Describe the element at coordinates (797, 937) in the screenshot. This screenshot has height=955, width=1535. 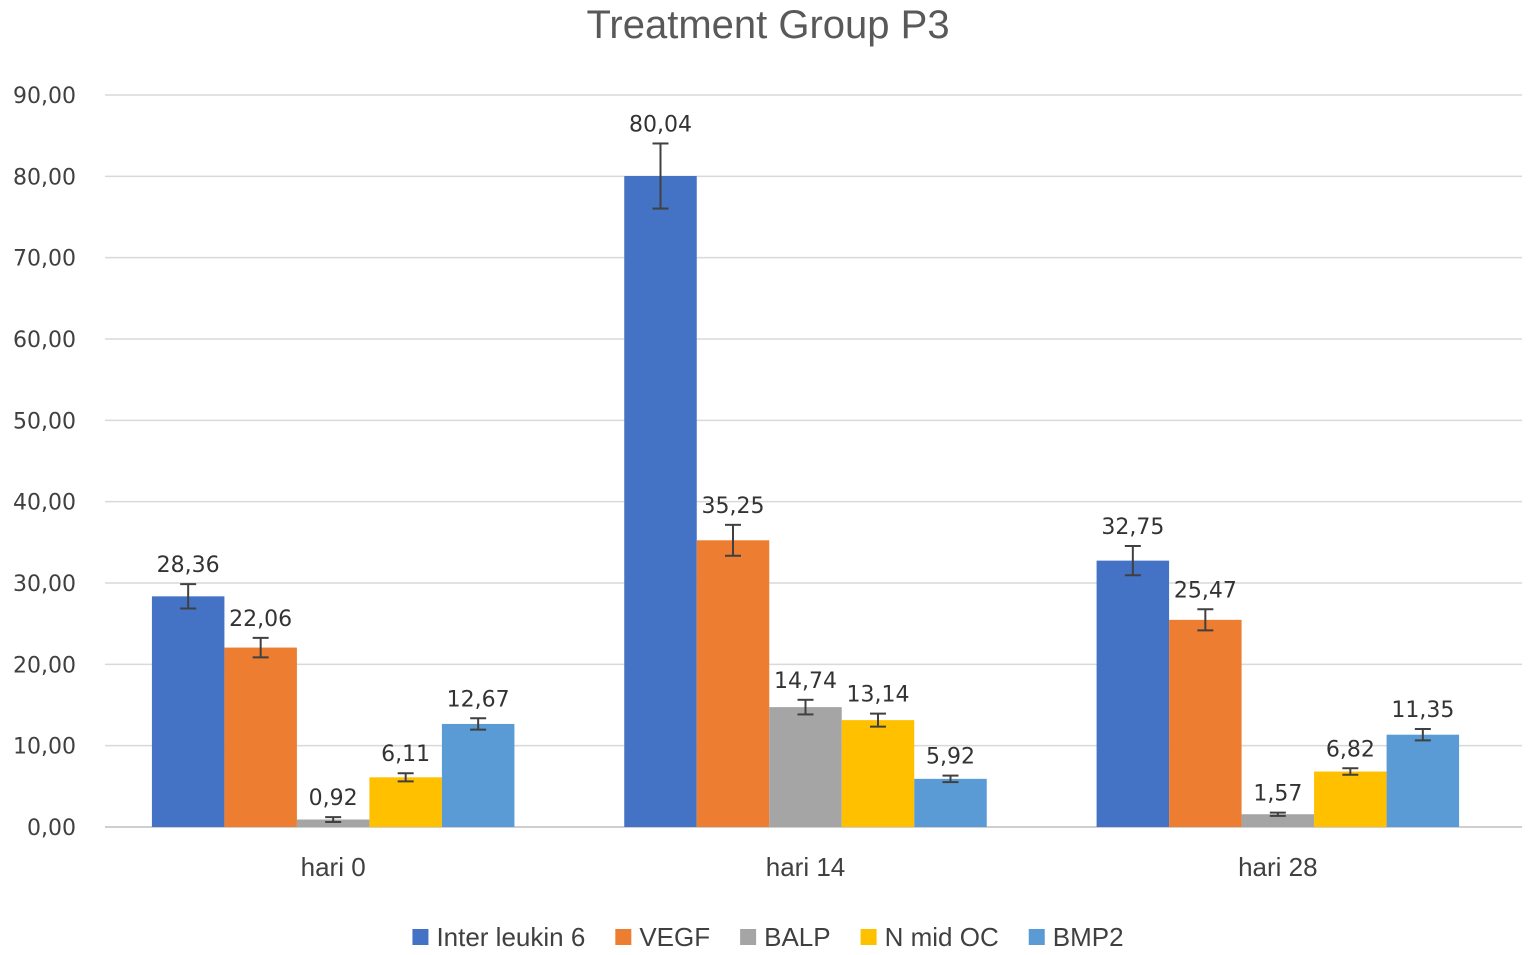
I see `legend-label: BALP` at that location.